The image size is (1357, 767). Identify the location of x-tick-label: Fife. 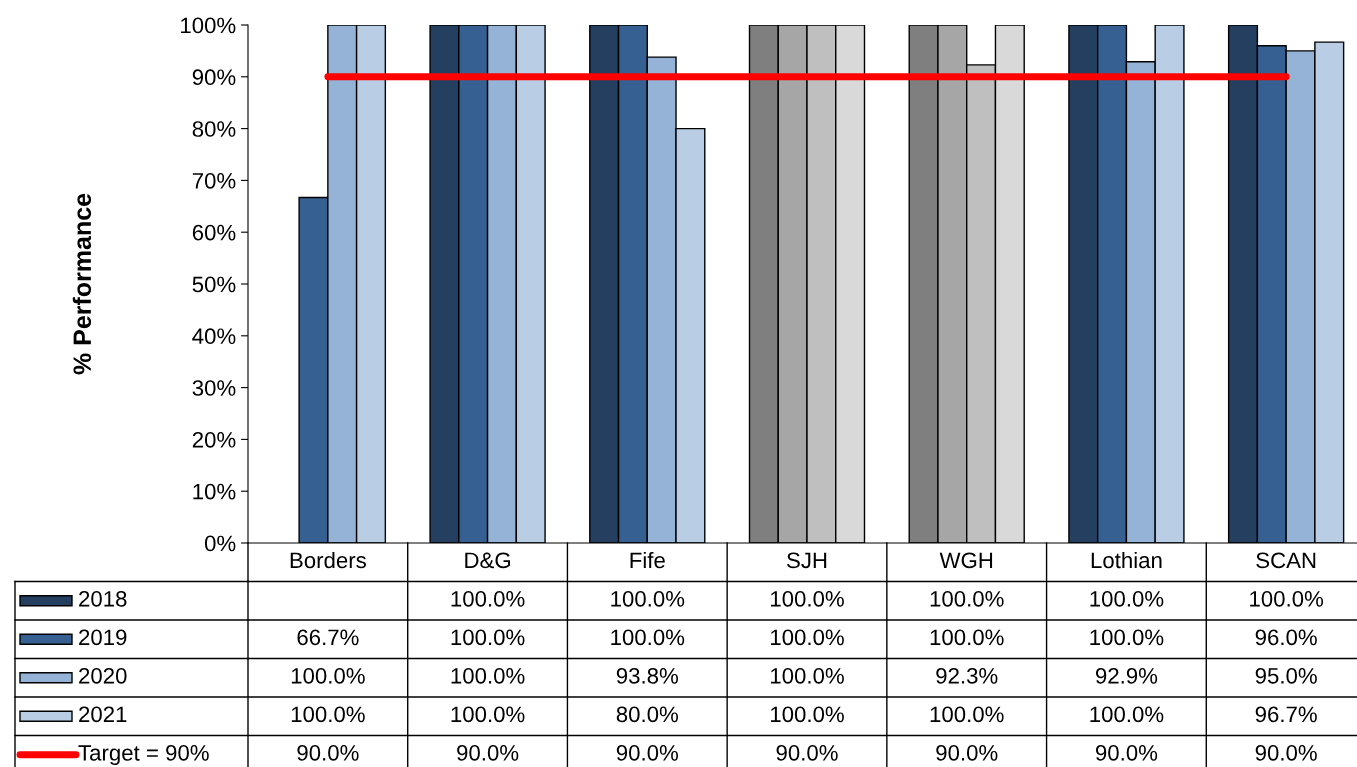
(647, 560).